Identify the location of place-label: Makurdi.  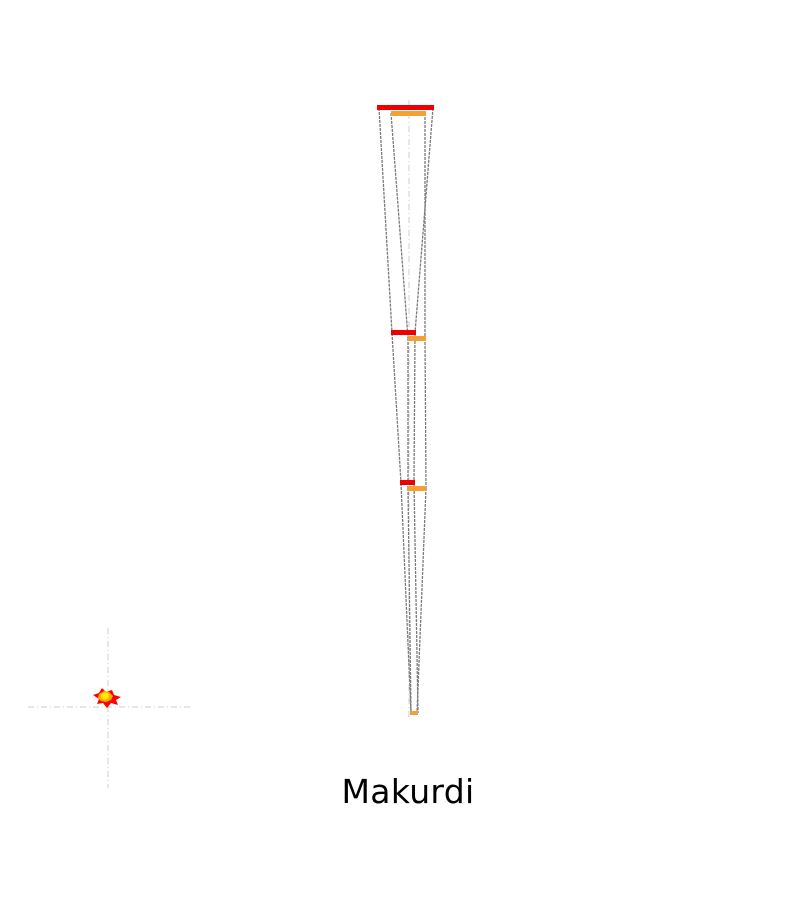
(408, 791).